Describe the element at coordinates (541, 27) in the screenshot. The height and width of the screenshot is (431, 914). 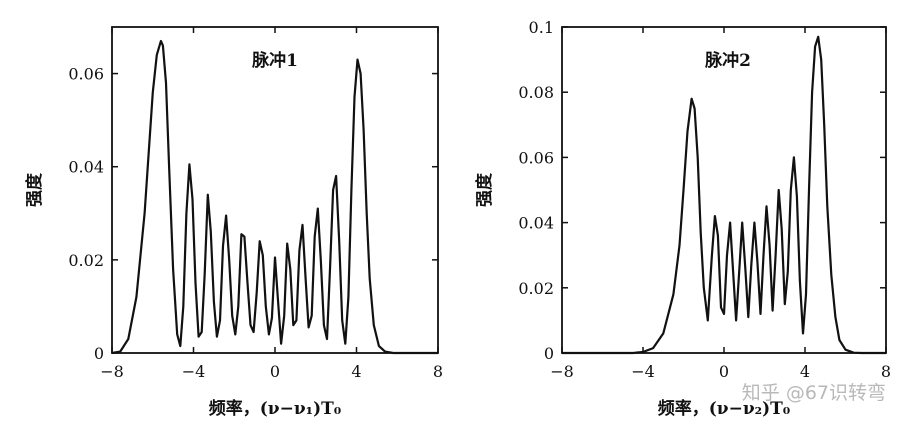
I see `panel-2-y-tick-label: 0.1` at that location.